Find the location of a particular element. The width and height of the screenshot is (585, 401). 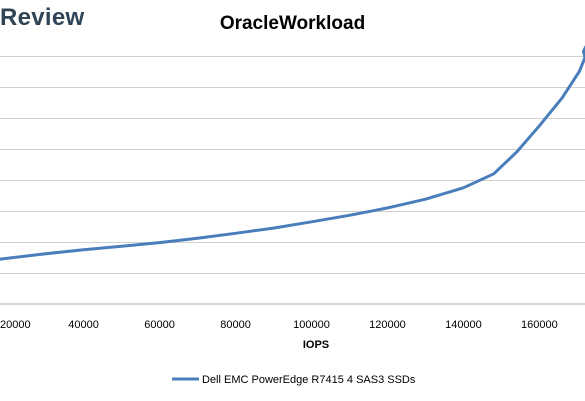

x-tick-label: 20000 is located at coordinates (15, 325).